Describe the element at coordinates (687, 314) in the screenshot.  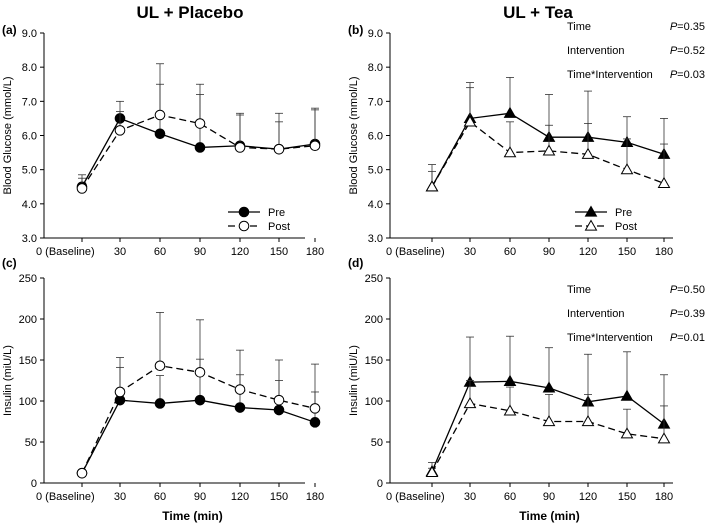
I see `stat-p-value: P=0.39` at that location.